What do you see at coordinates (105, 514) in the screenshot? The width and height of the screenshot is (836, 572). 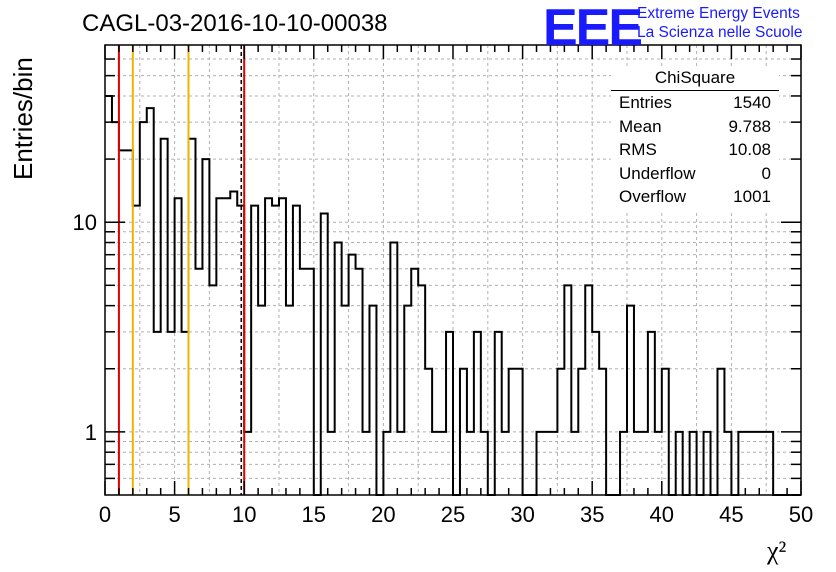 I see `x-tick-label: 0` at bounding box center [105, 514].